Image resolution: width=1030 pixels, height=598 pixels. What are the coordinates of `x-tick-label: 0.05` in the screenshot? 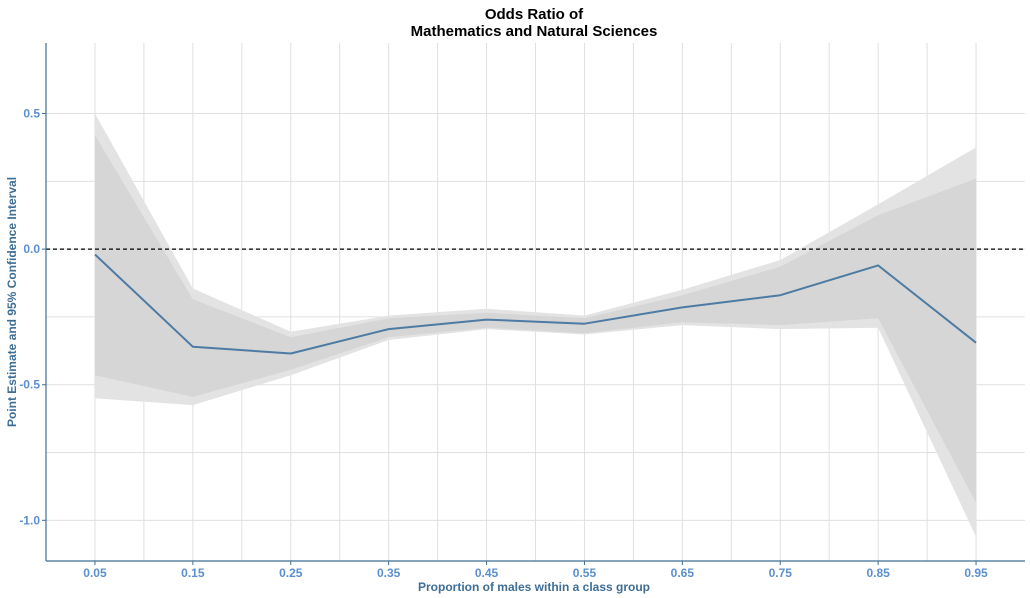 It's located at (95, 573).